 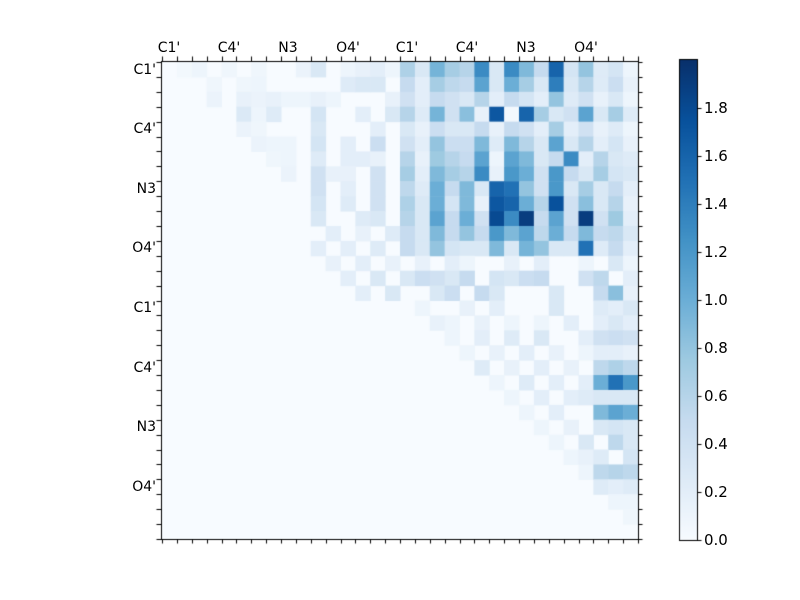 I want to click on colorbar-tick-label: 1.6, so click(x=716, y=156).